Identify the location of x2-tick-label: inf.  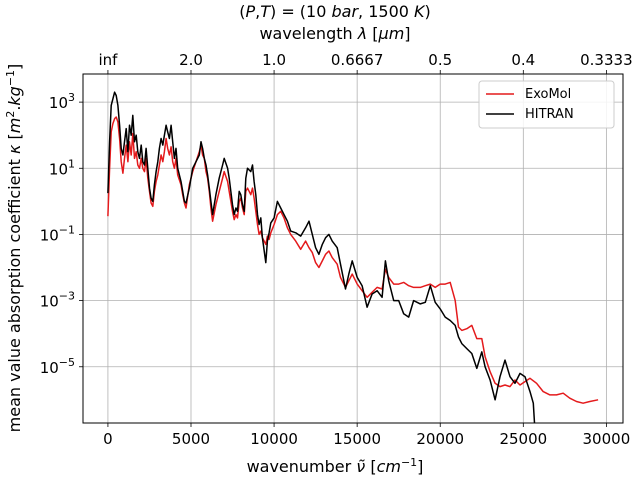
(108, 60).